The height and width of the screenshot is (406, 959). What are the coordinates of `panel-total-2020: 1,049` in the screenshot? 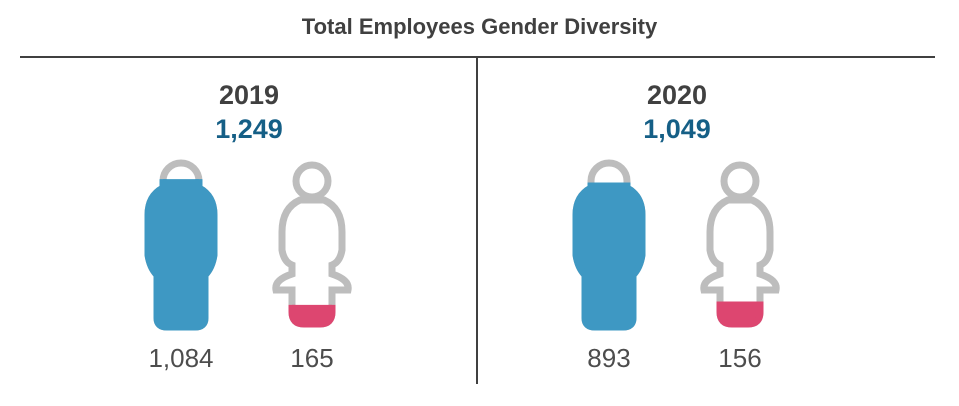 It's located at (677, 129).